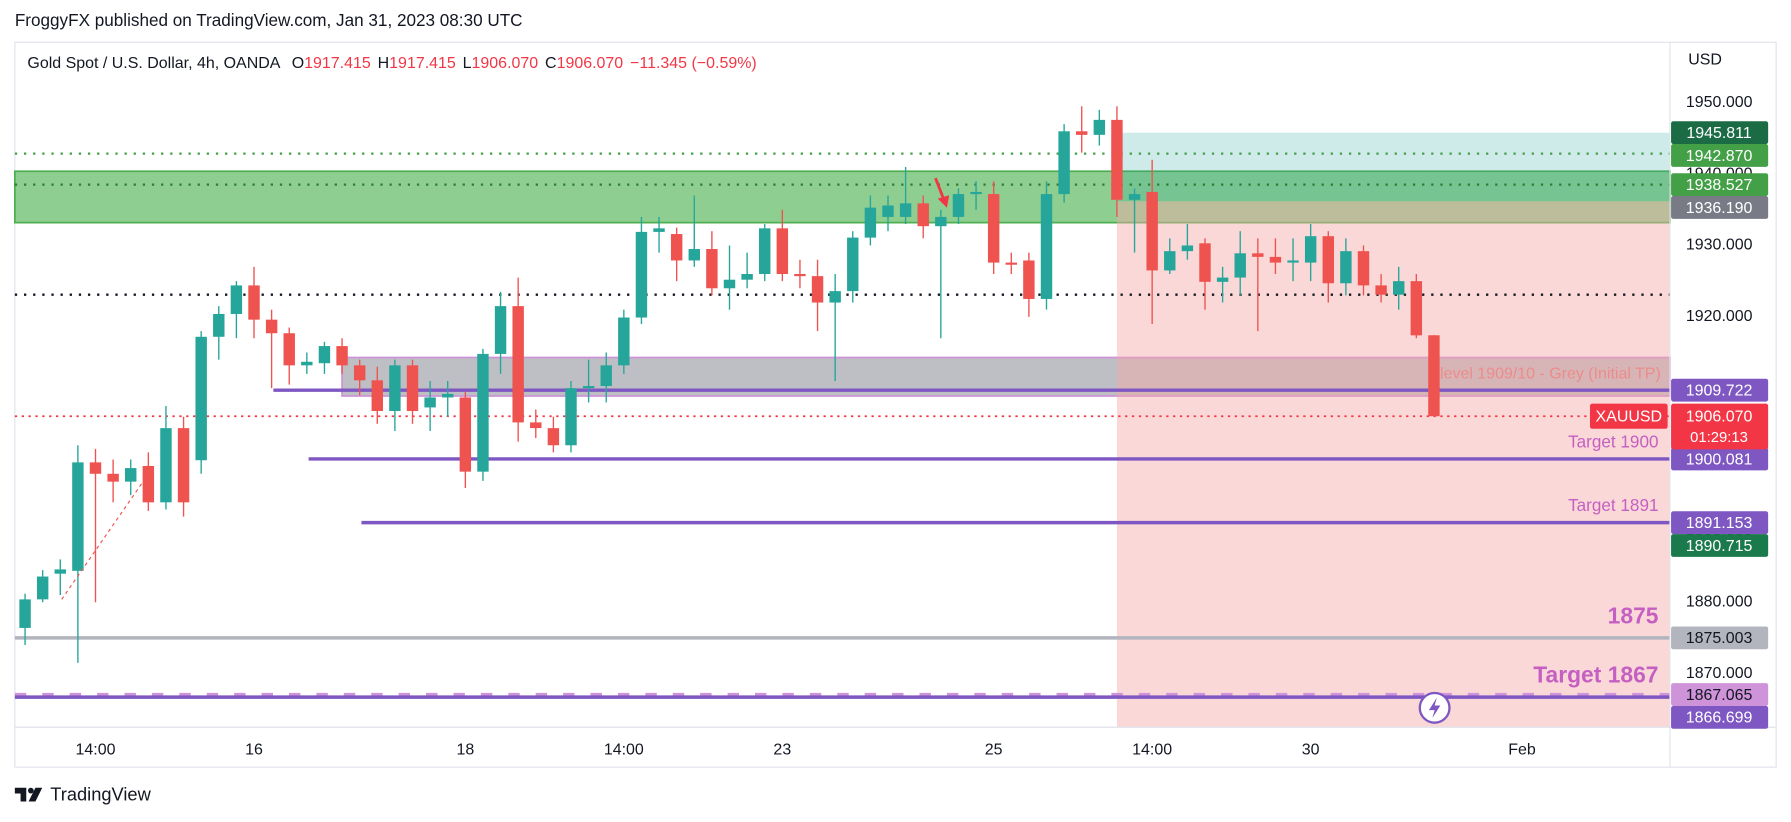 The width and height of the screenshot is (1791, 822). I want to click on footer-brand: TradingView, so click(100, 794).